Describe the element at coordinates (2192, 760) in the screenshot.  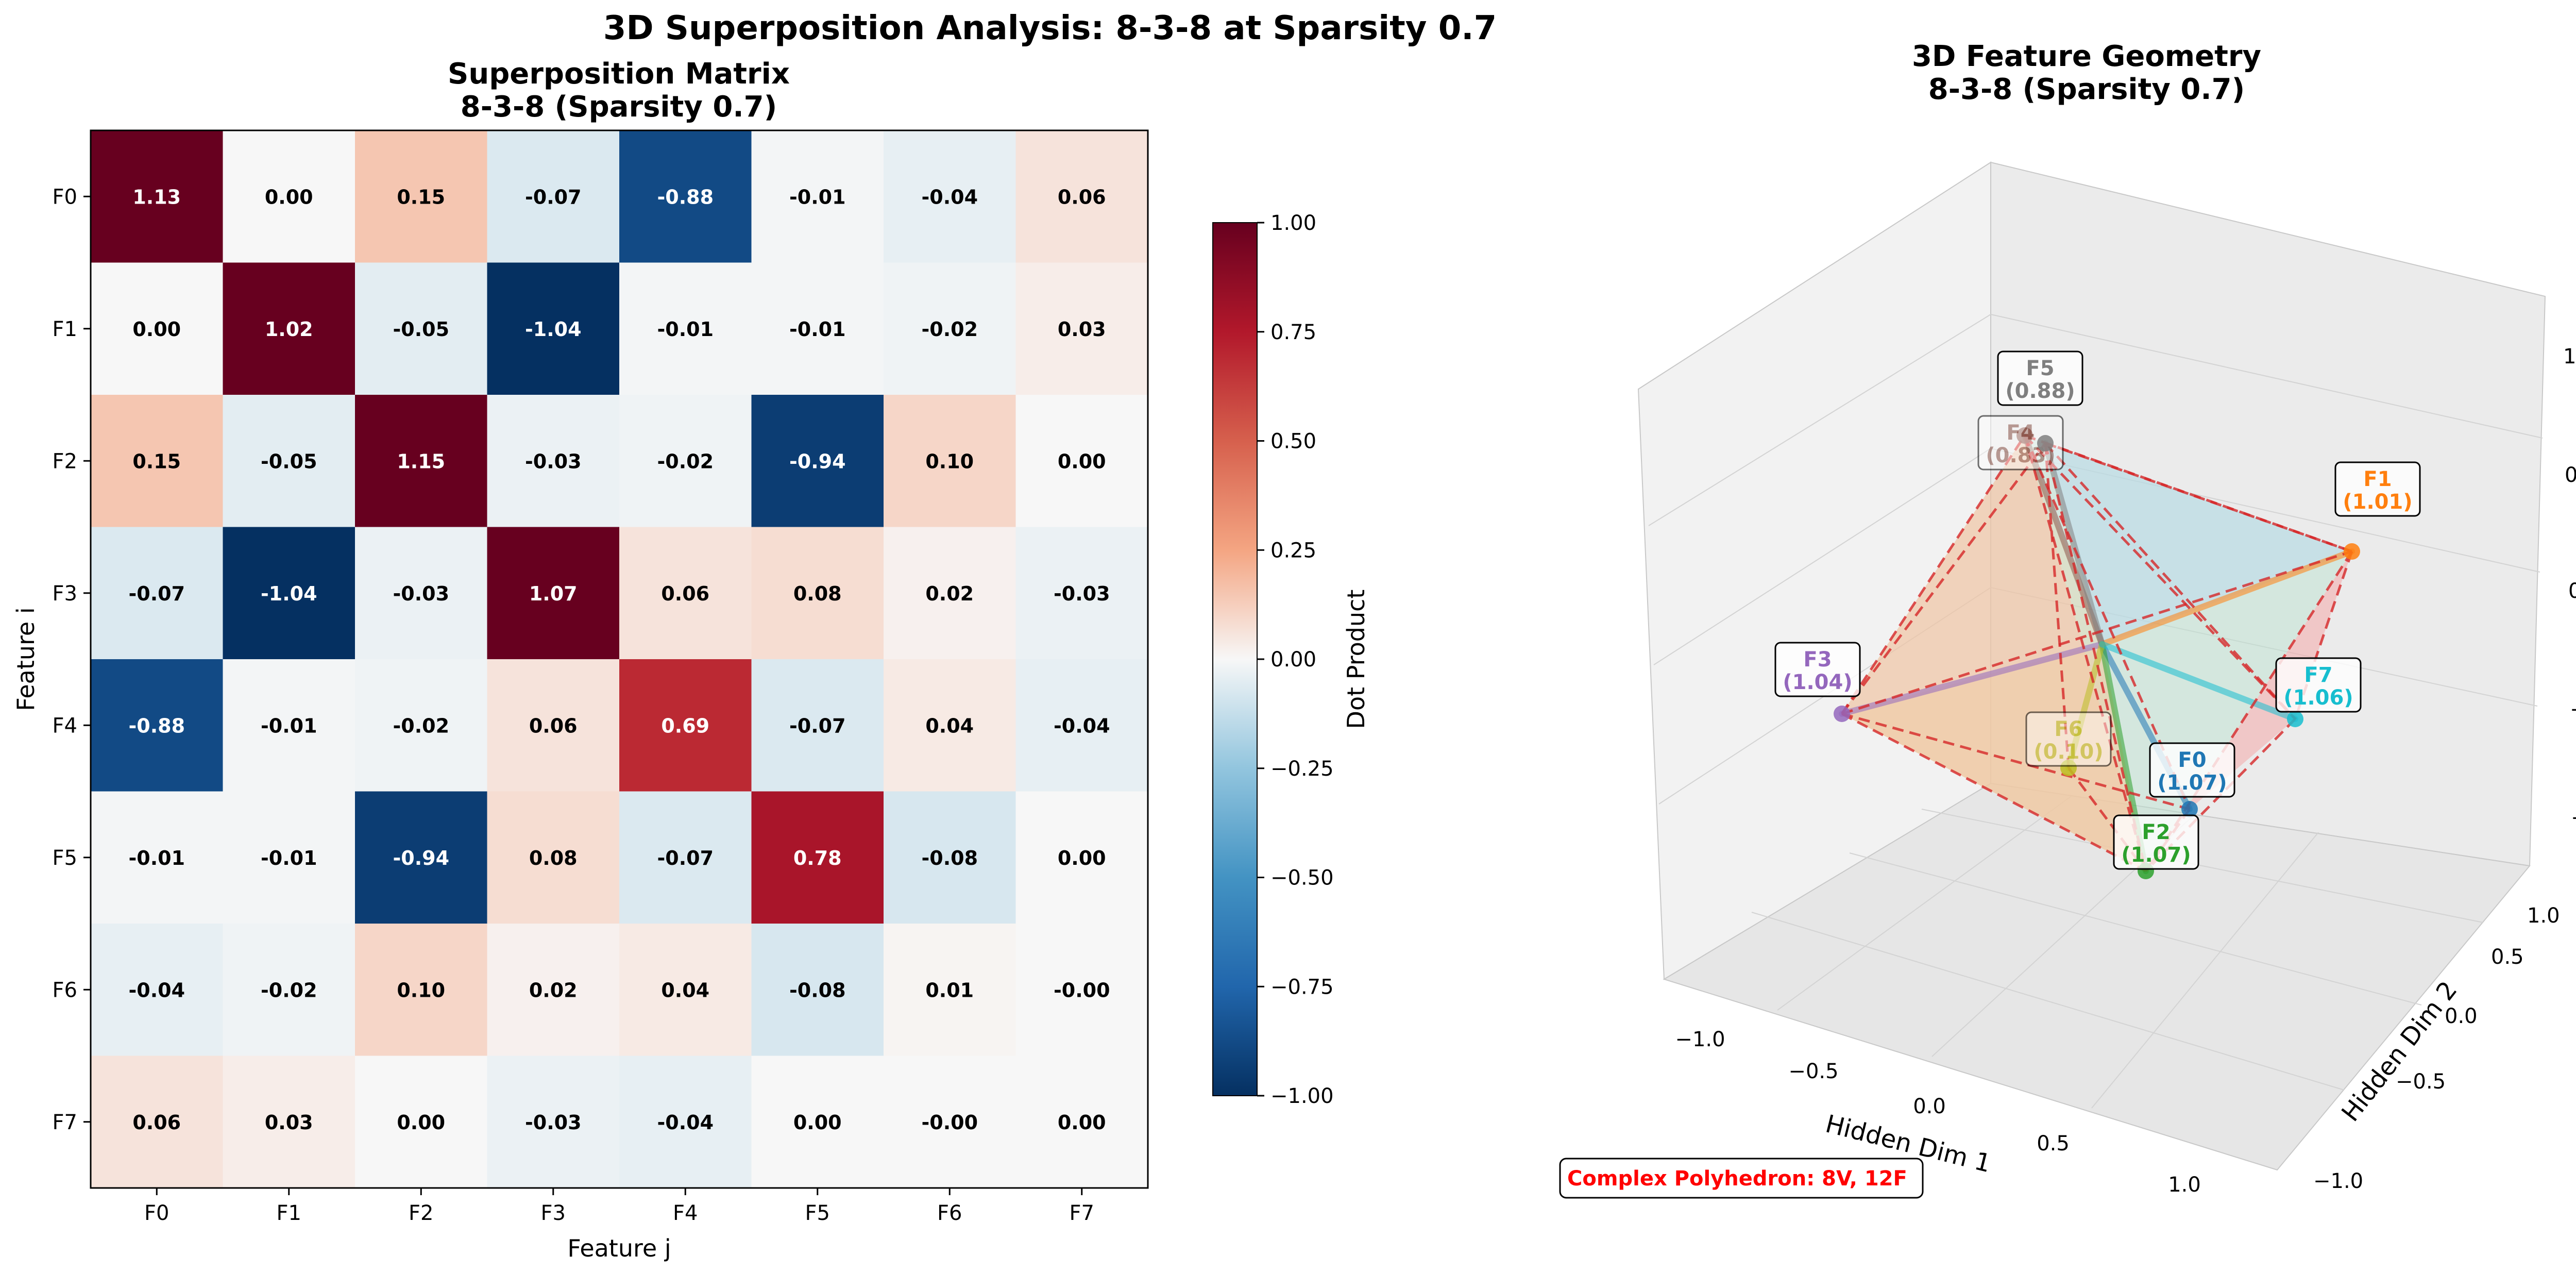
I see `point-name: F0` at that location.